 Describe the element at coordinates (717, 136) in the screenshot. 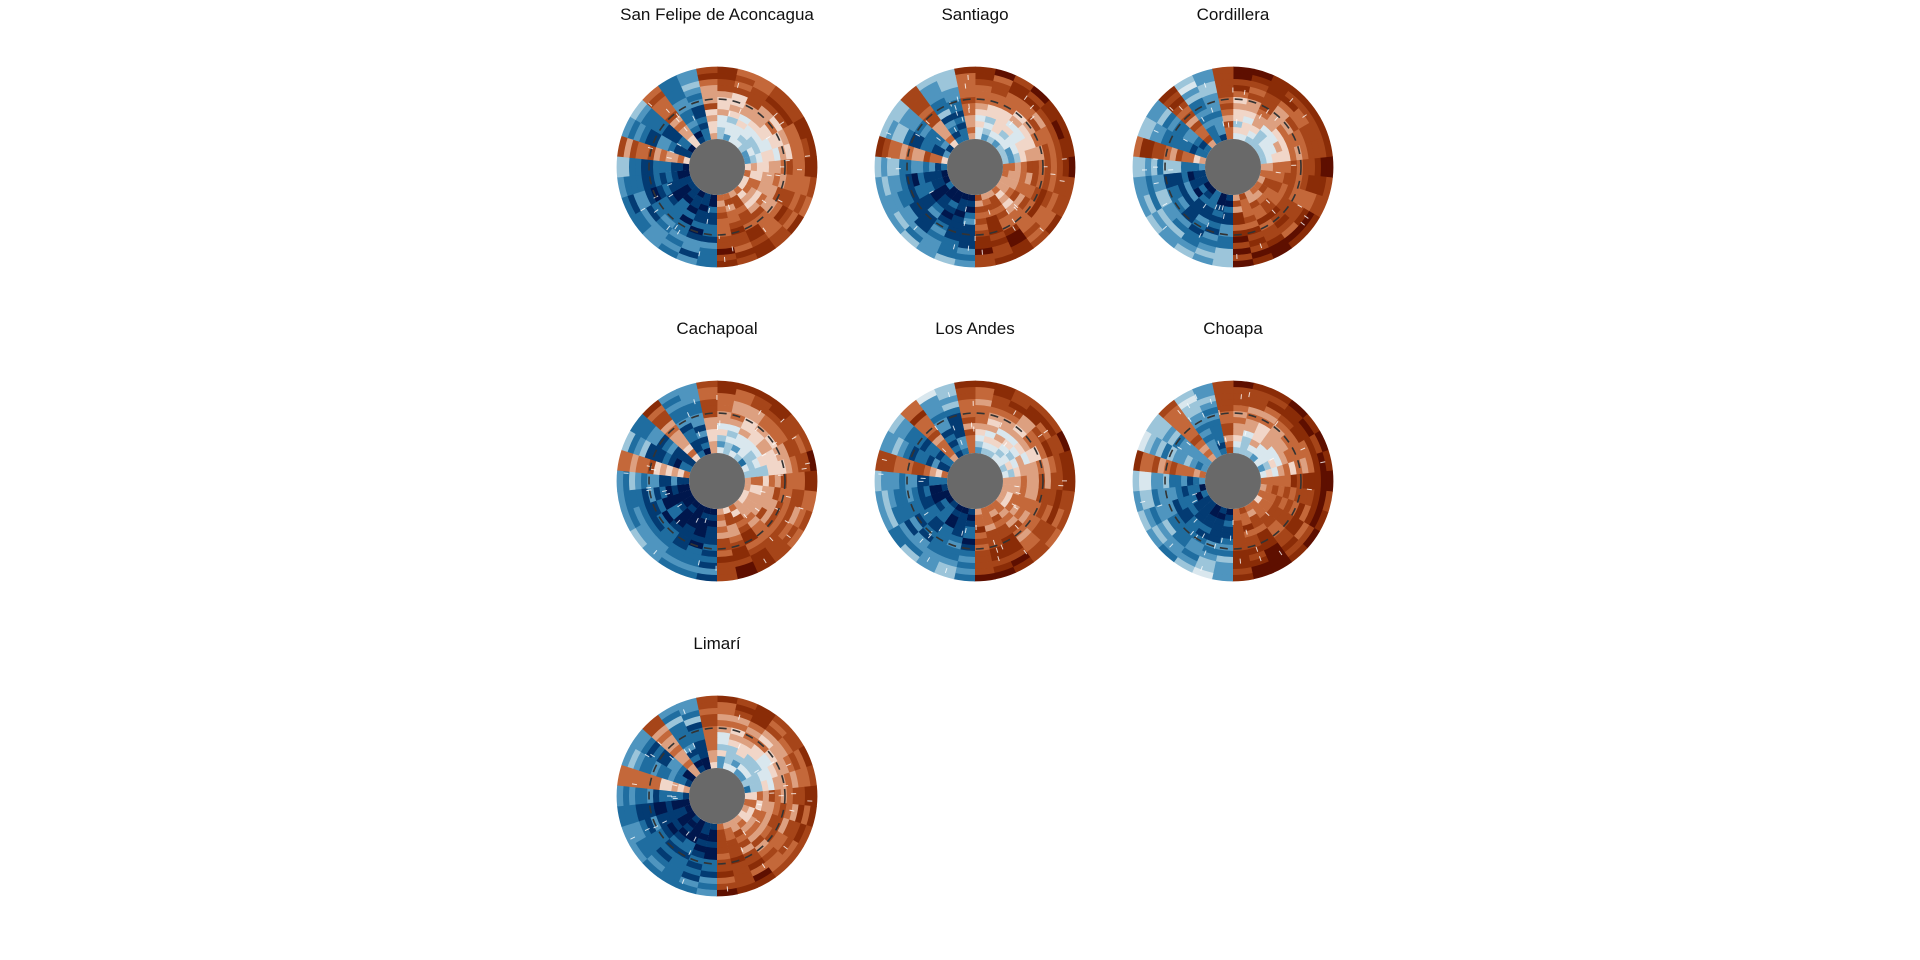

I see `panel-0: San Felipe de Aconcagua` at that location.